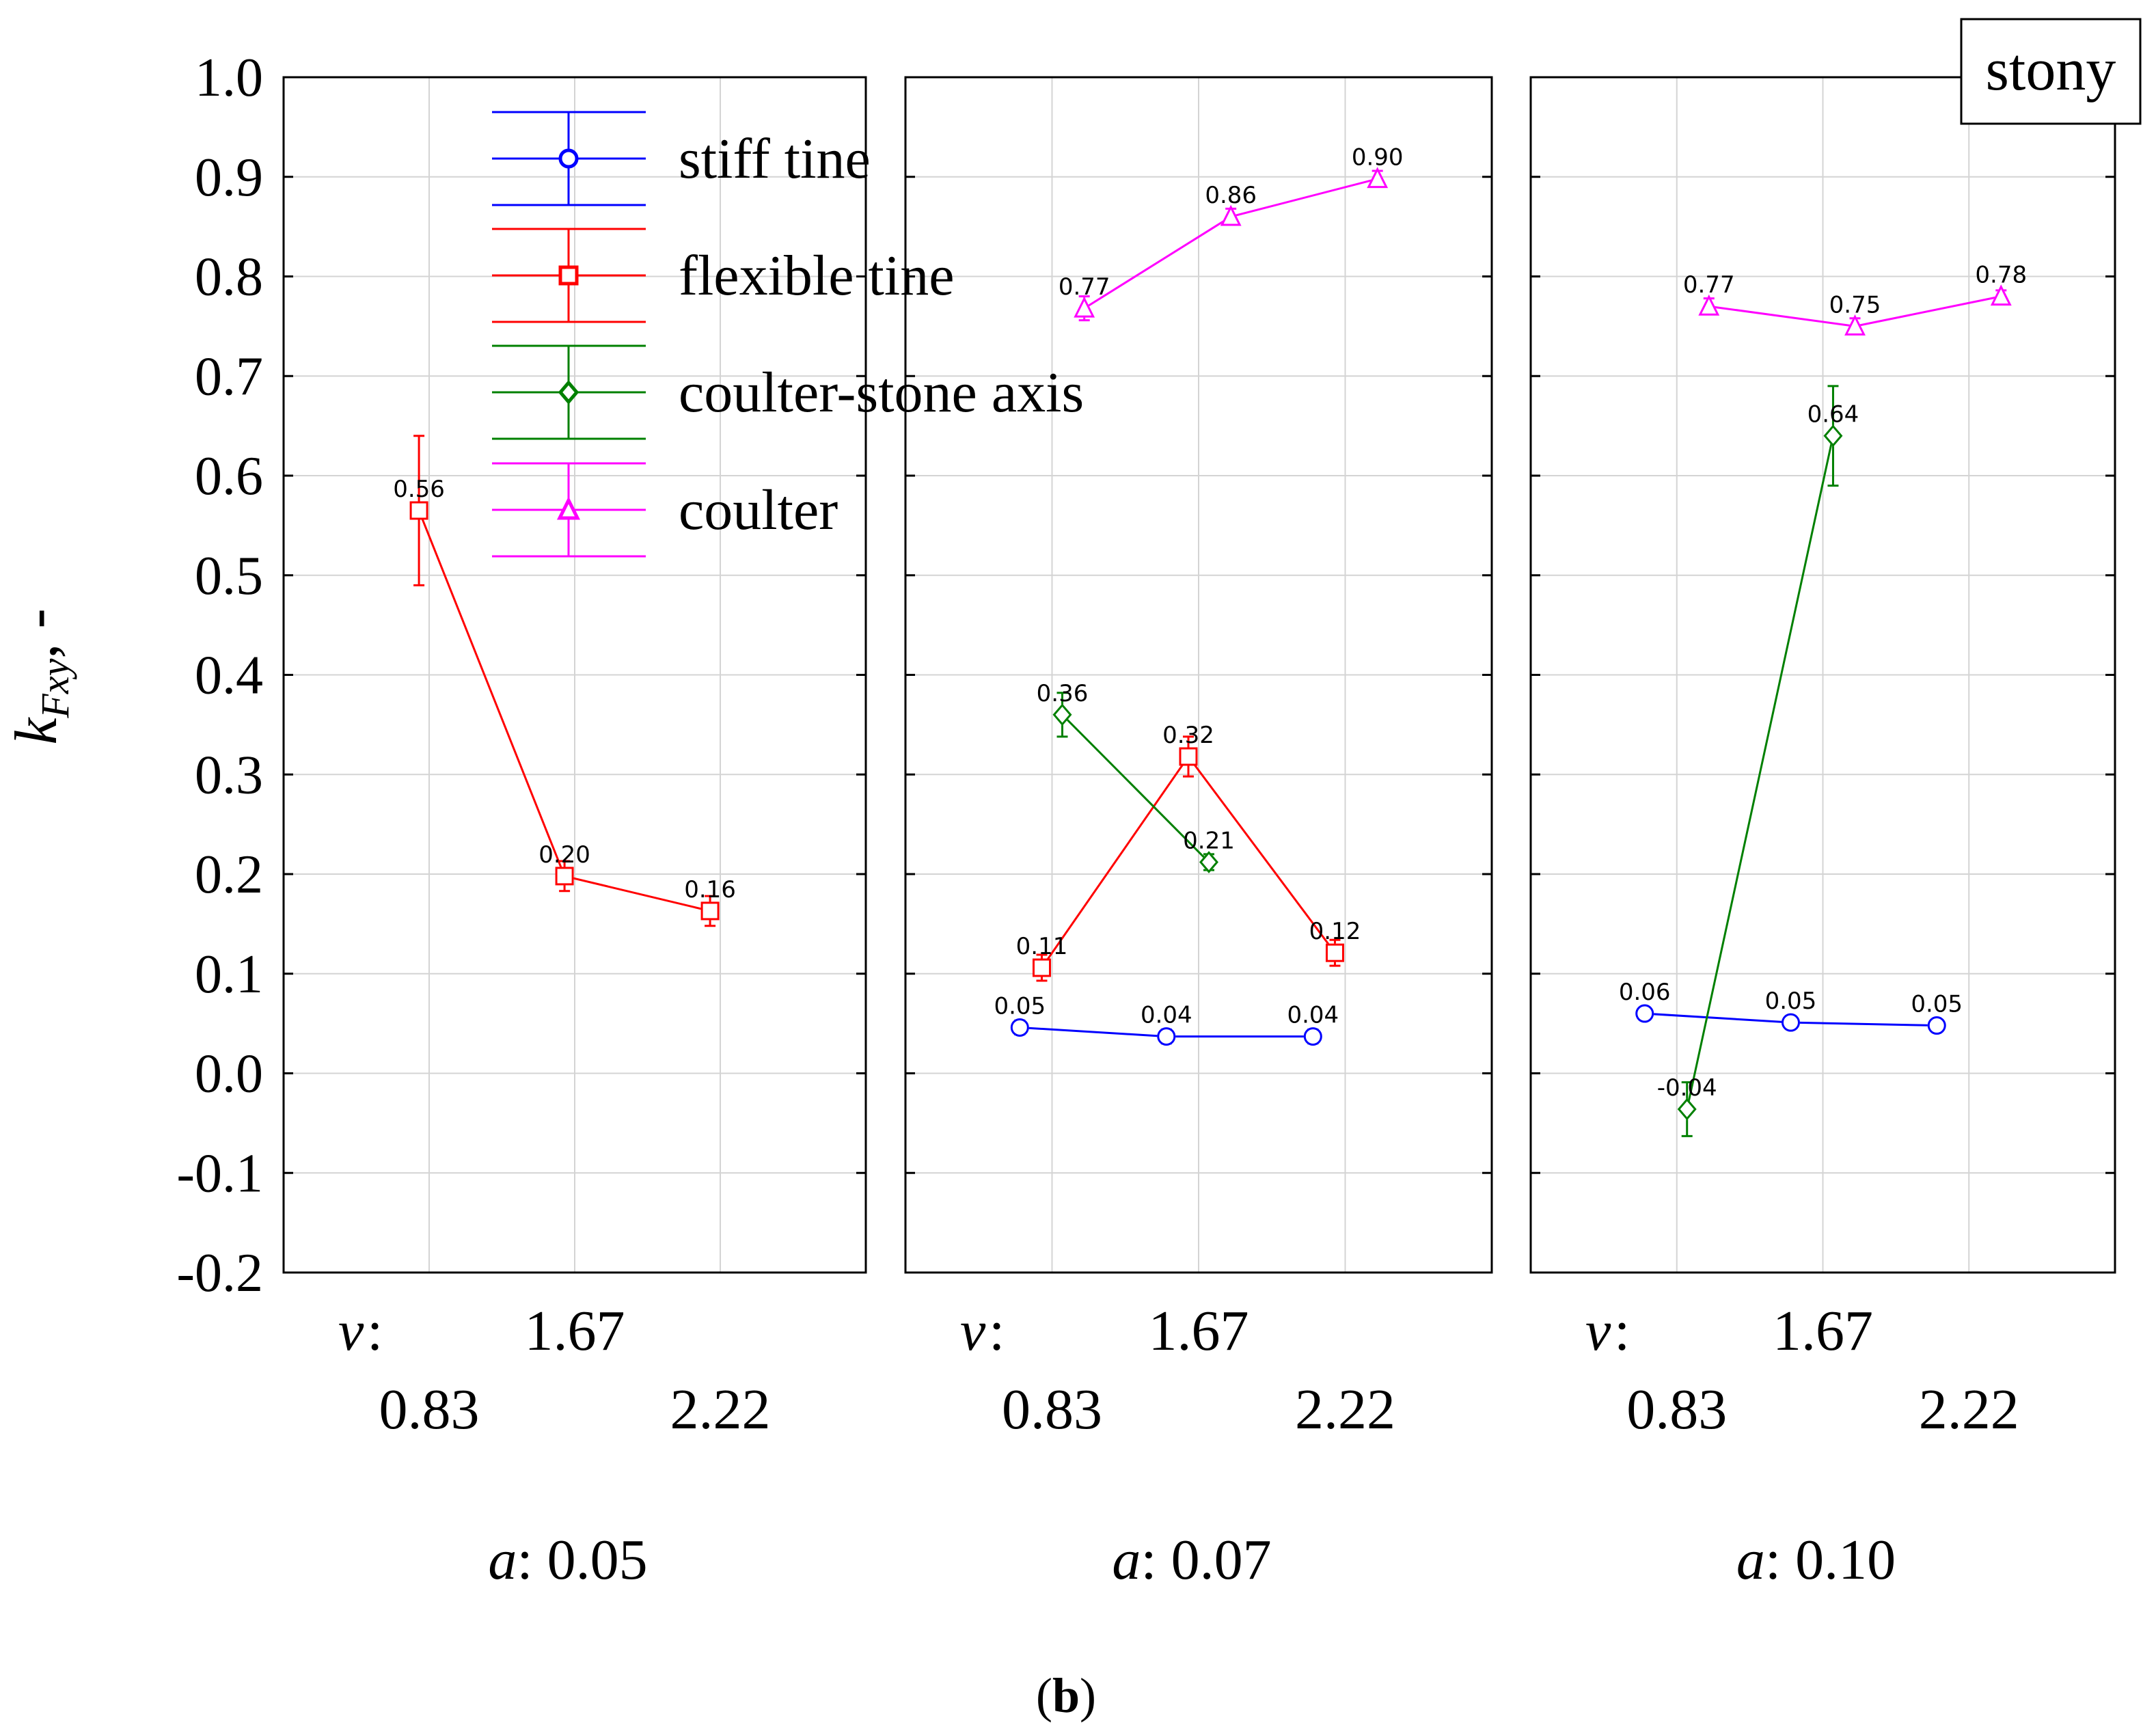  What do you see at coordinates (1206, 1560) in the screenshot?
I see `a-value: : 0.07` at bounding box center [1206, 1560].